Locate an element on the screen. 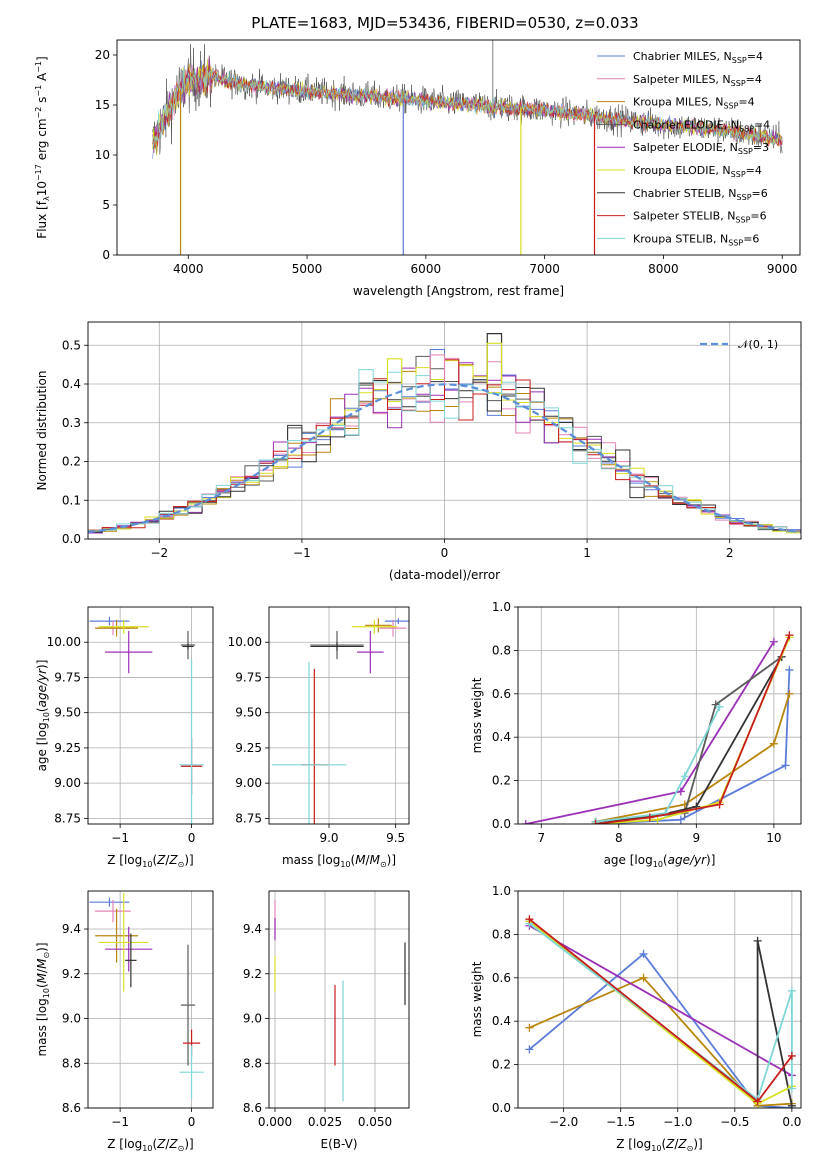  axes-mass_vs_ebv: 0.000 0.025 0.050 8.6 8.8 9.0 9.2 9.4 E(B-V) is located at coordinates (326, 1020).